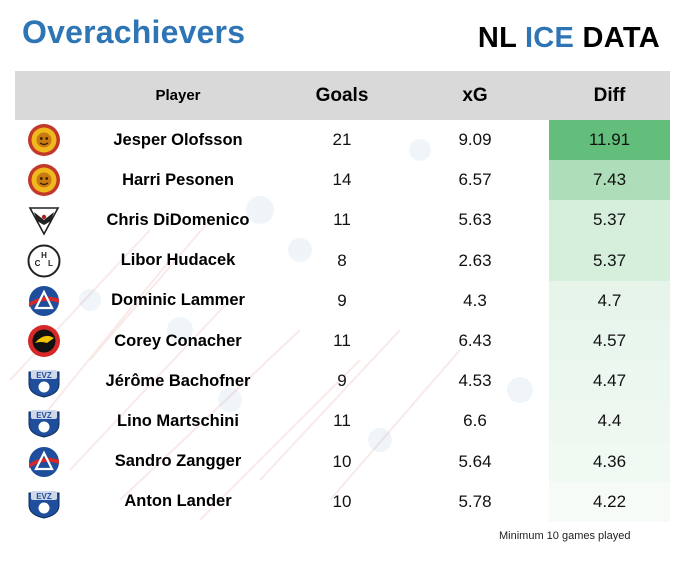  What do you see at coordinates (475, 341) in the screenshot?
I see `xg-cell: 6.43` at bounding box center [475, 341].